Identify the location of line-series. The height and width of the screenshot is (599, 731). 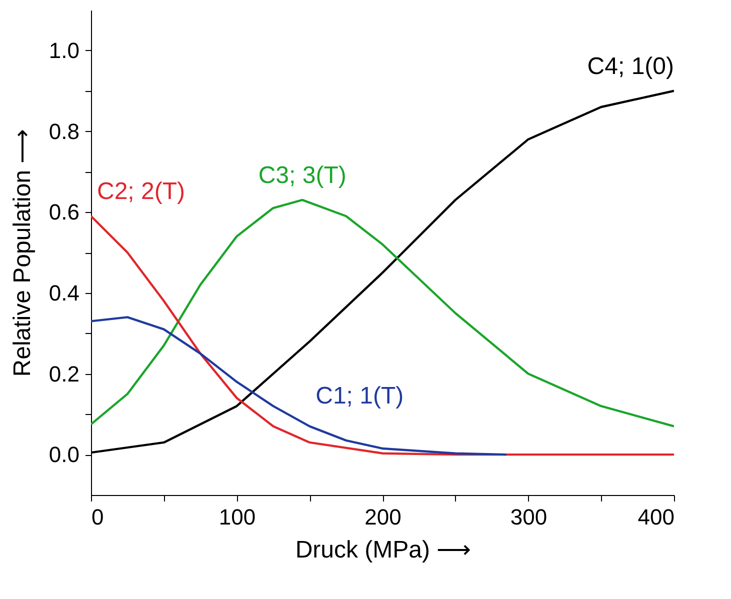
(299, 386).